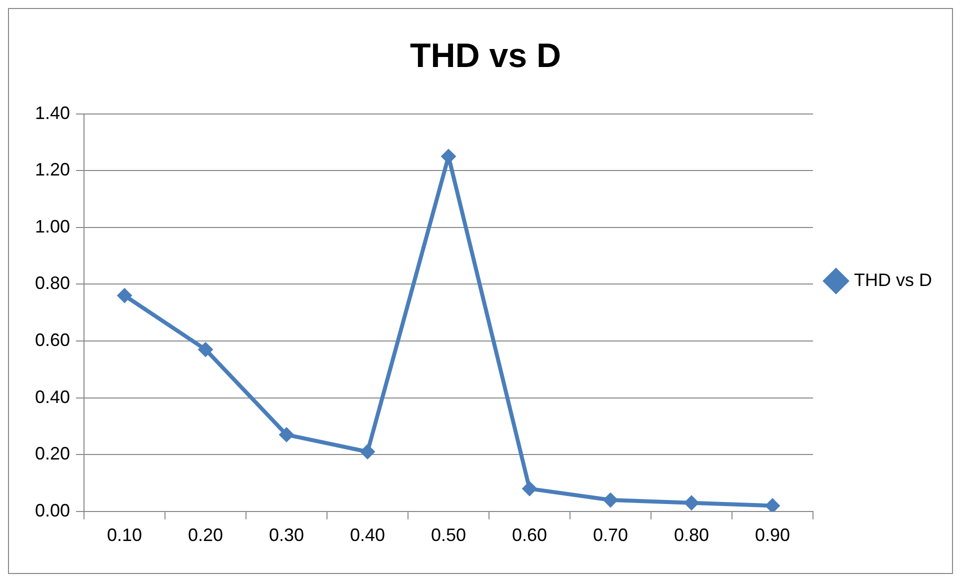 This screenshot has height=582, width=961. I want to click on y-tick-label: 0.20, so click(52, 454).